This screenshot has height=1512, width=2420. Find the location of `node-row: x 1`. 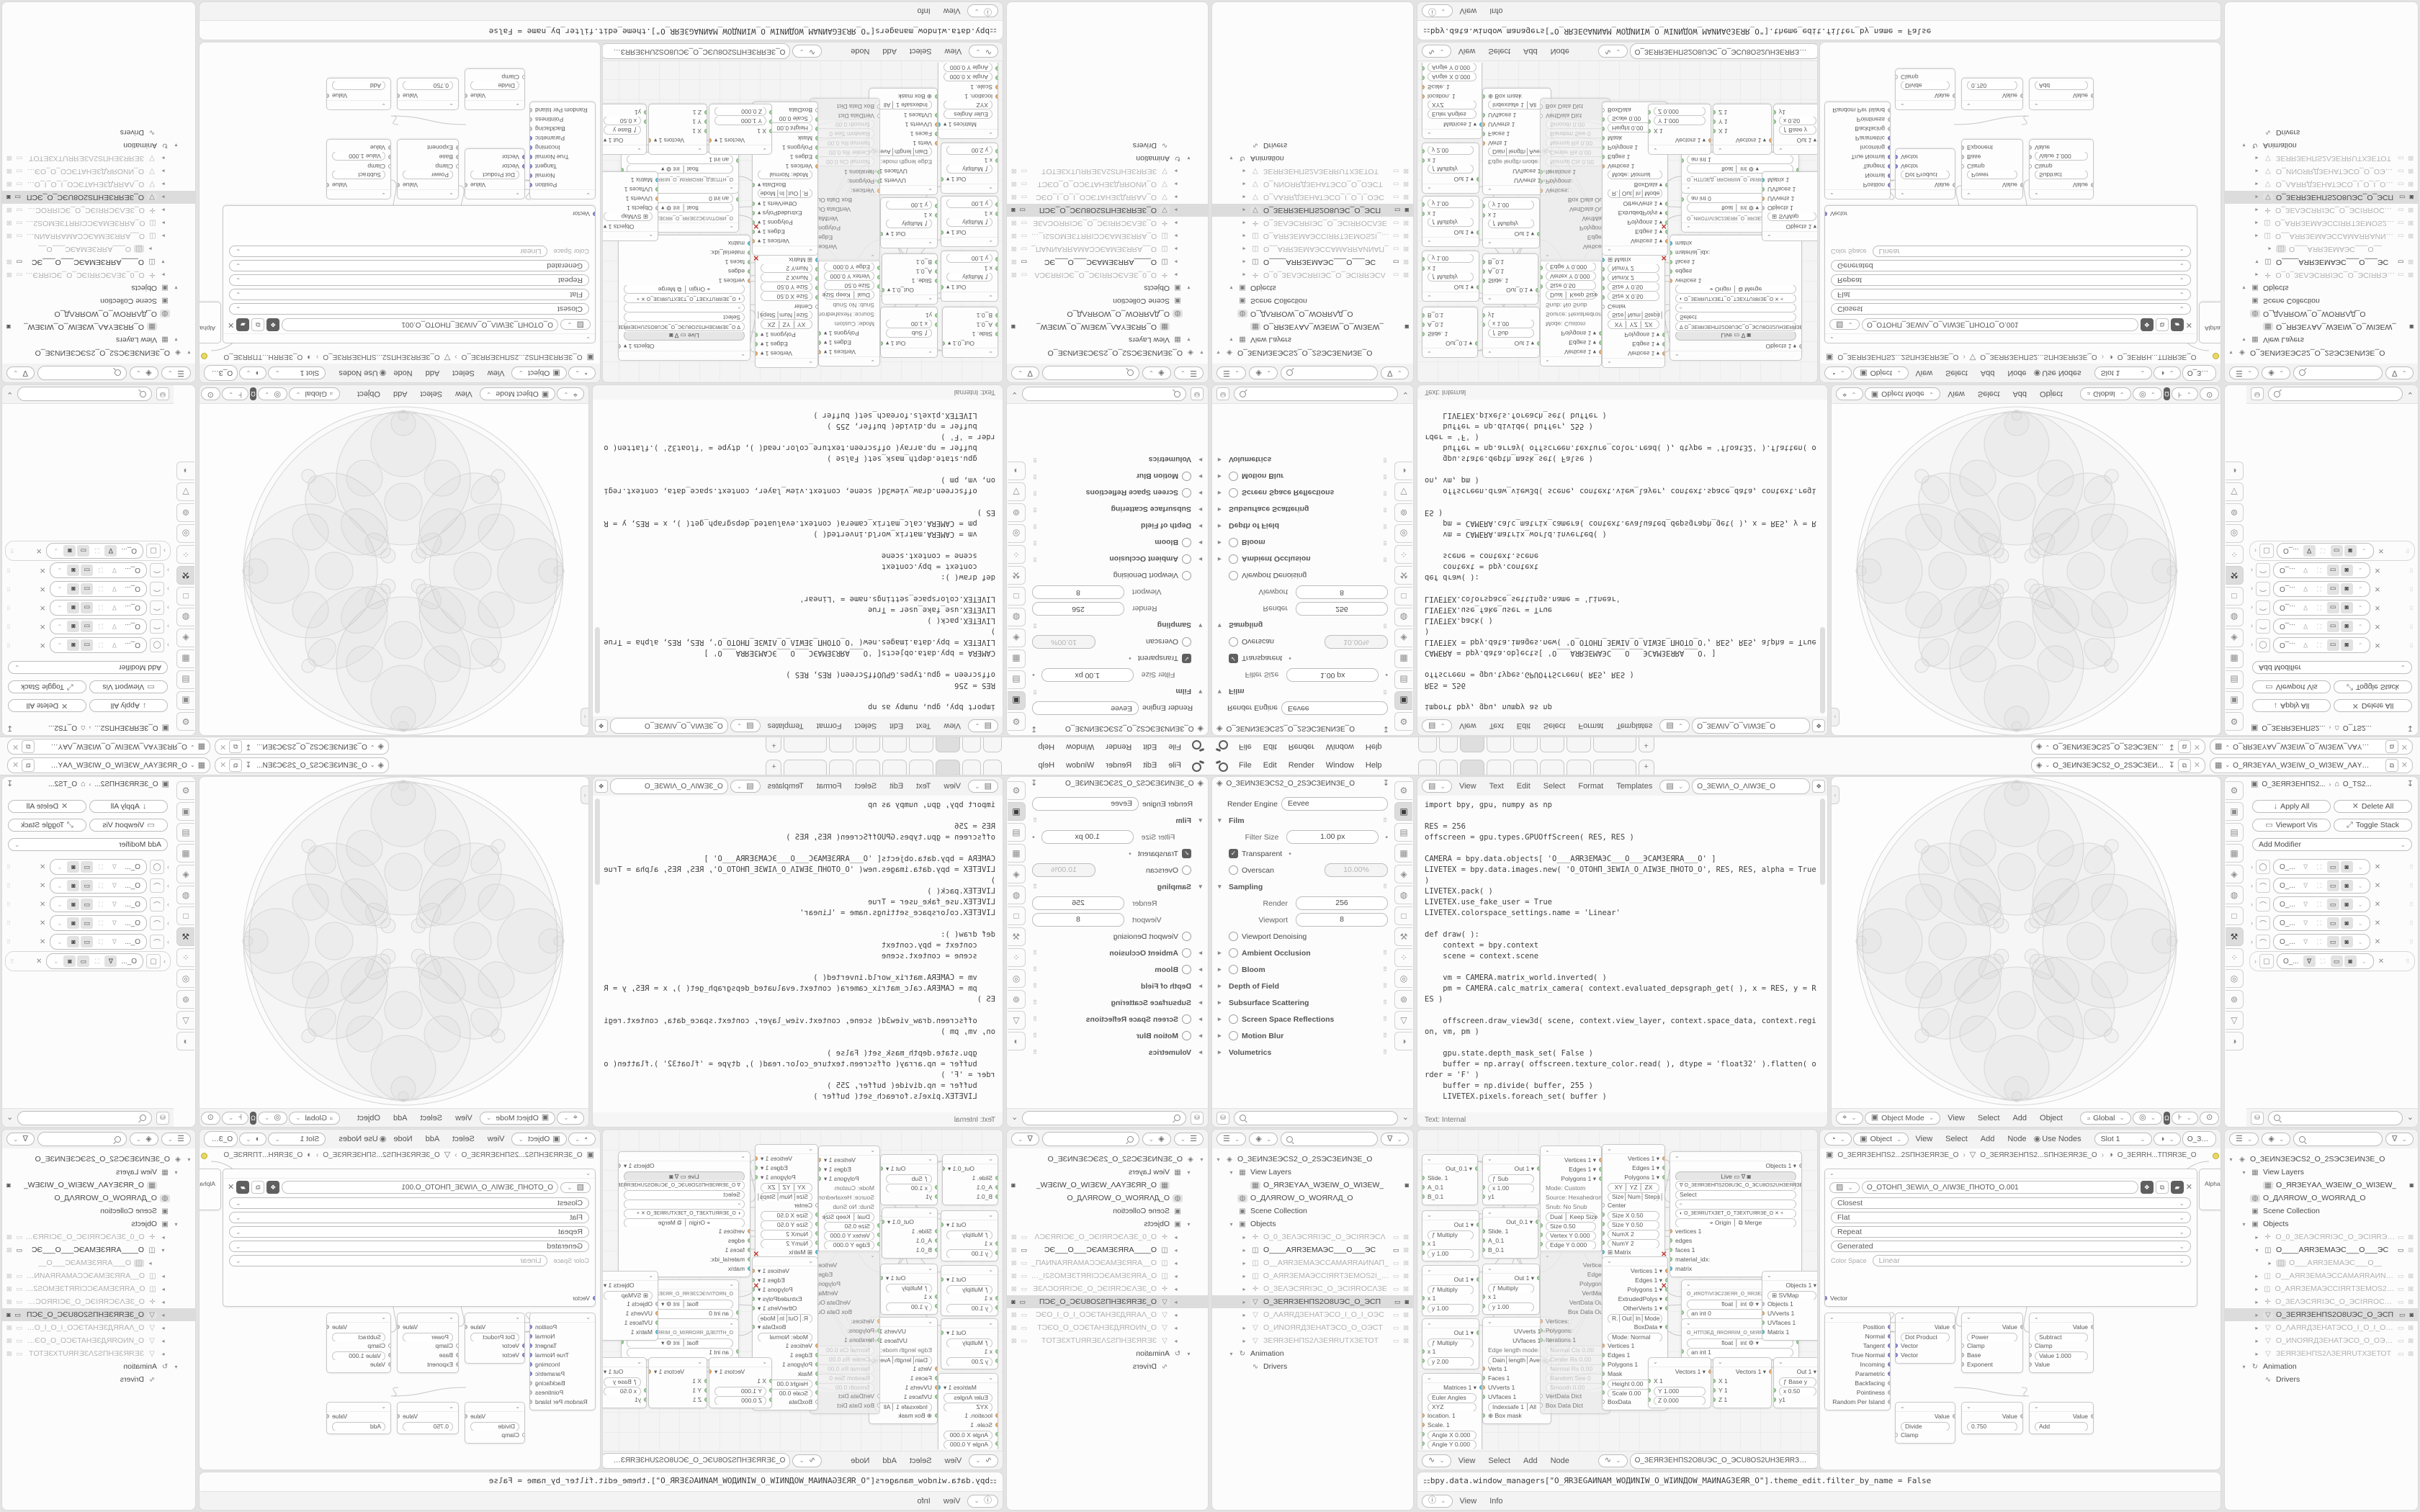

node-row: x 1 is located at coordinates (969, 213).